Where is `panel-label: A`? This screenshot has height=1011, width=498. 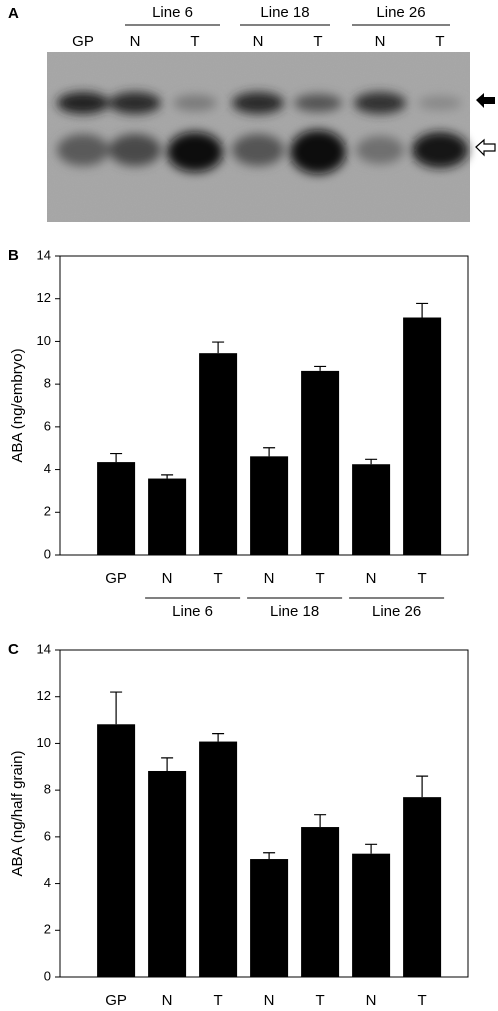
panel-label: A is located at coordinates (13, 13).